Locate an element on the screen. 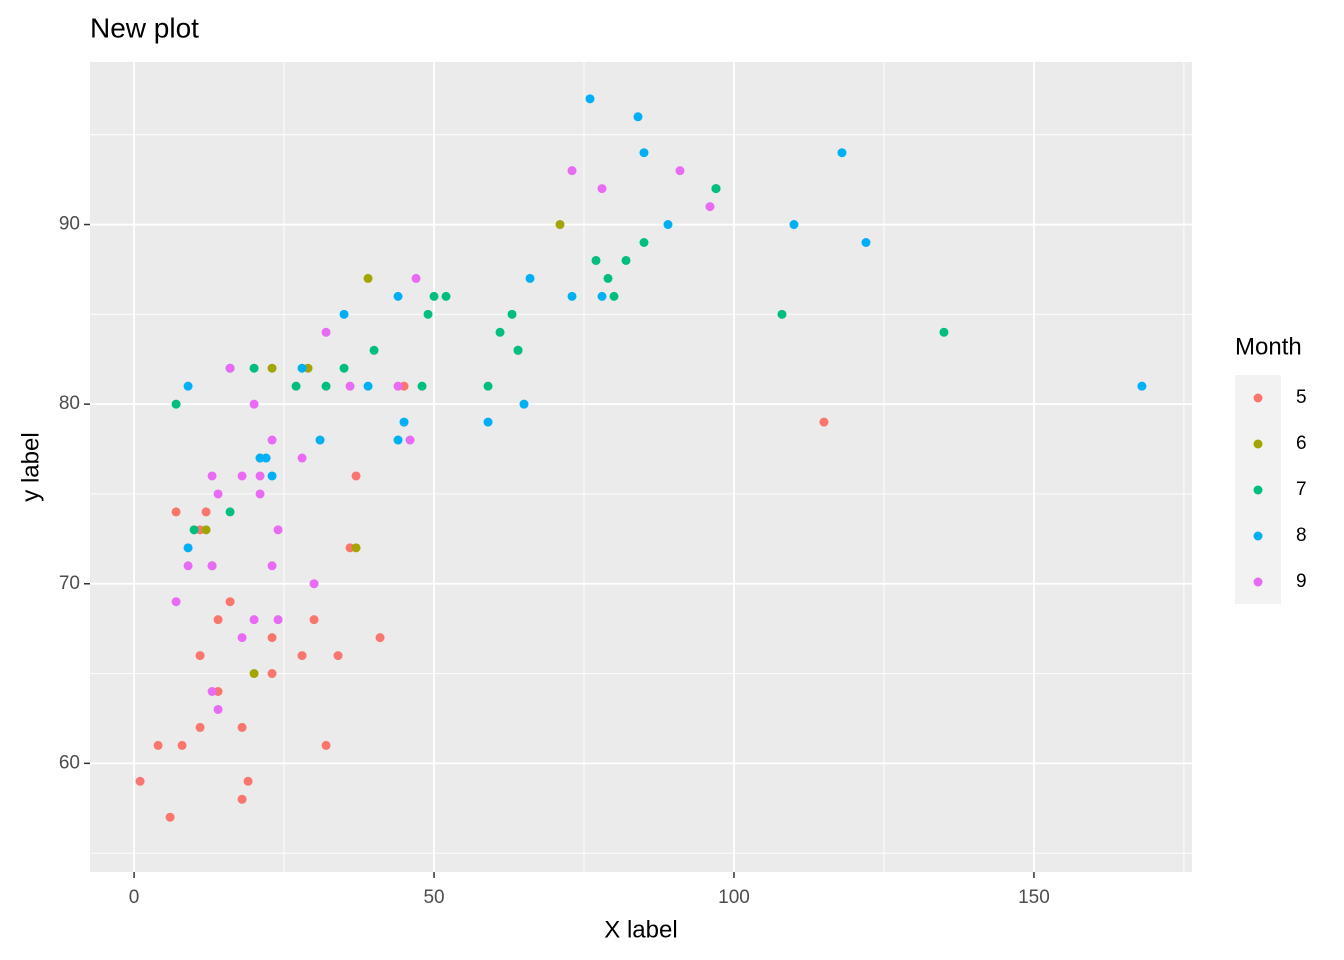  y-tick-label: 60 is located at coordinates (69, 762).